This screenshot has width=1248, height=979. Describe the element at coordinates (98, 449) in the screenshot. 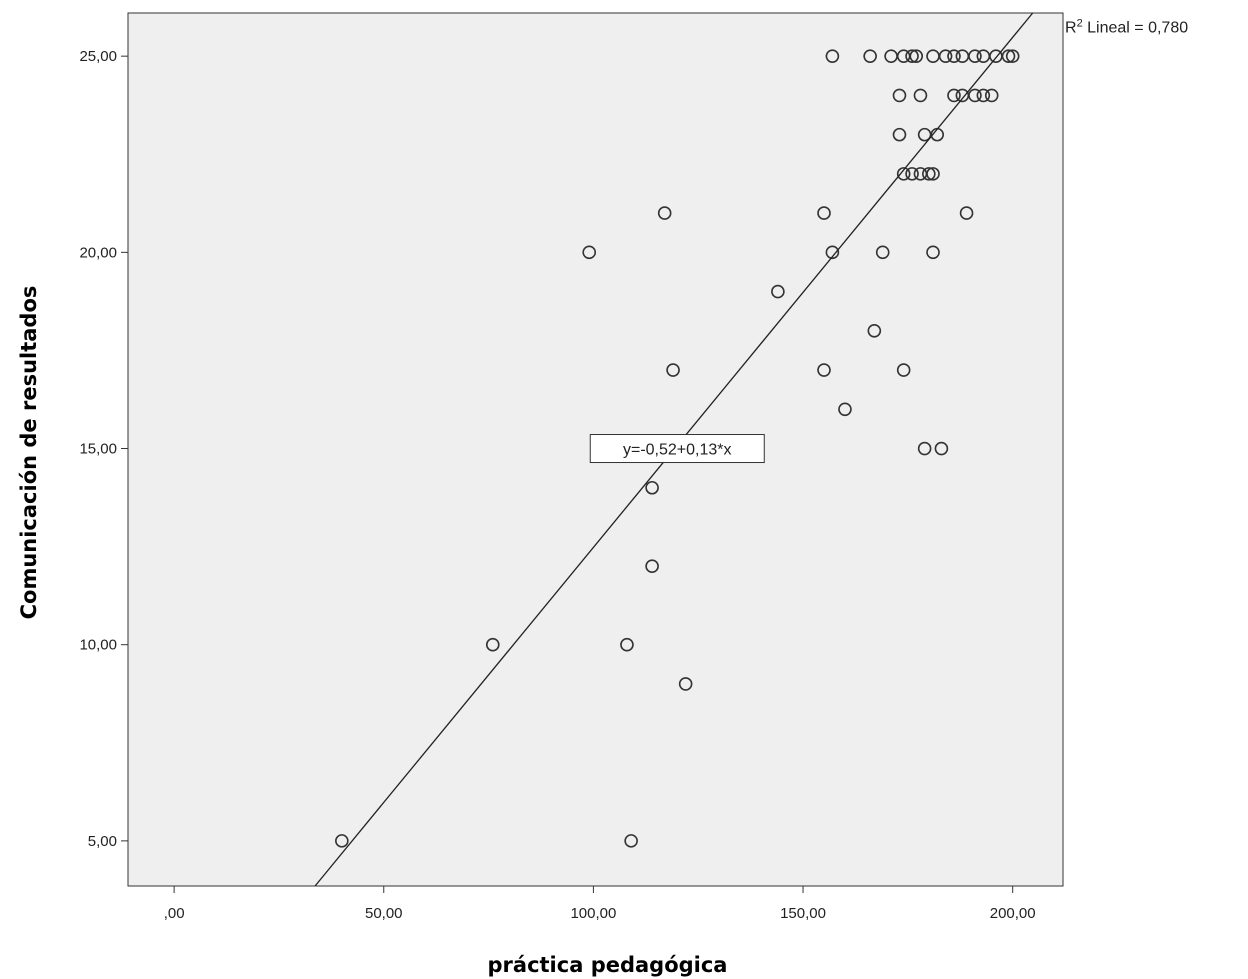

I see `y-tick-label: 15,00` at that location.